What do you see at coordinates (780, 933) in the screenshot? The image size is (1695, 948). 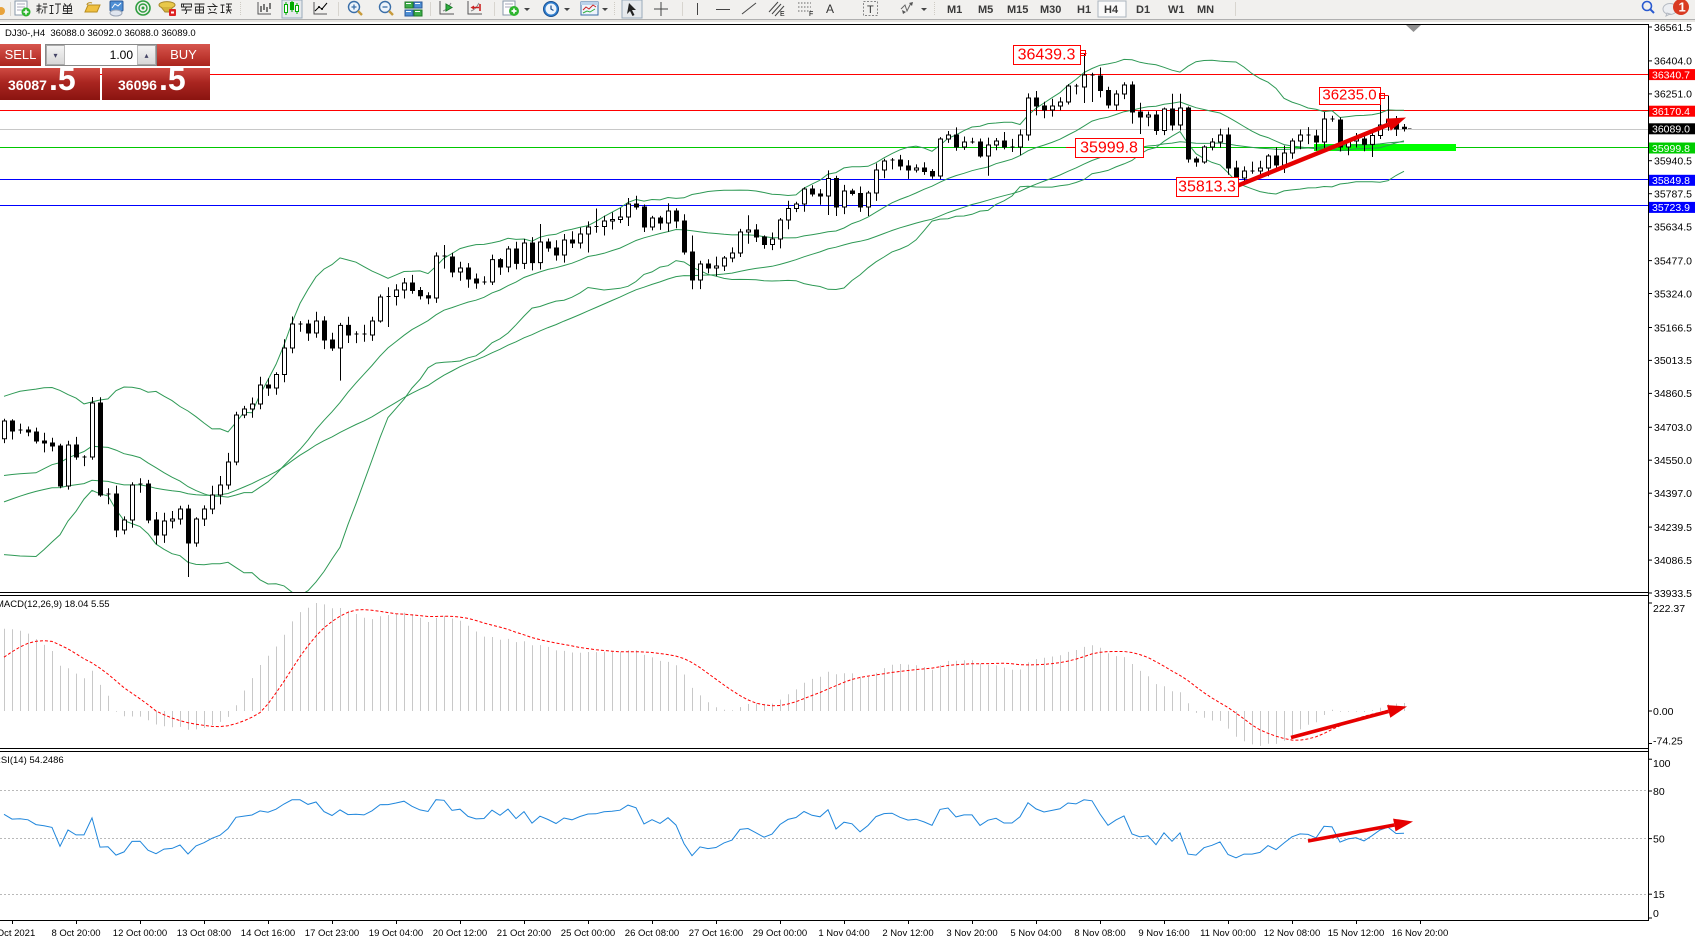 I see `svg-text: 29 Oct 00:00` at bounding box center [780, 933].